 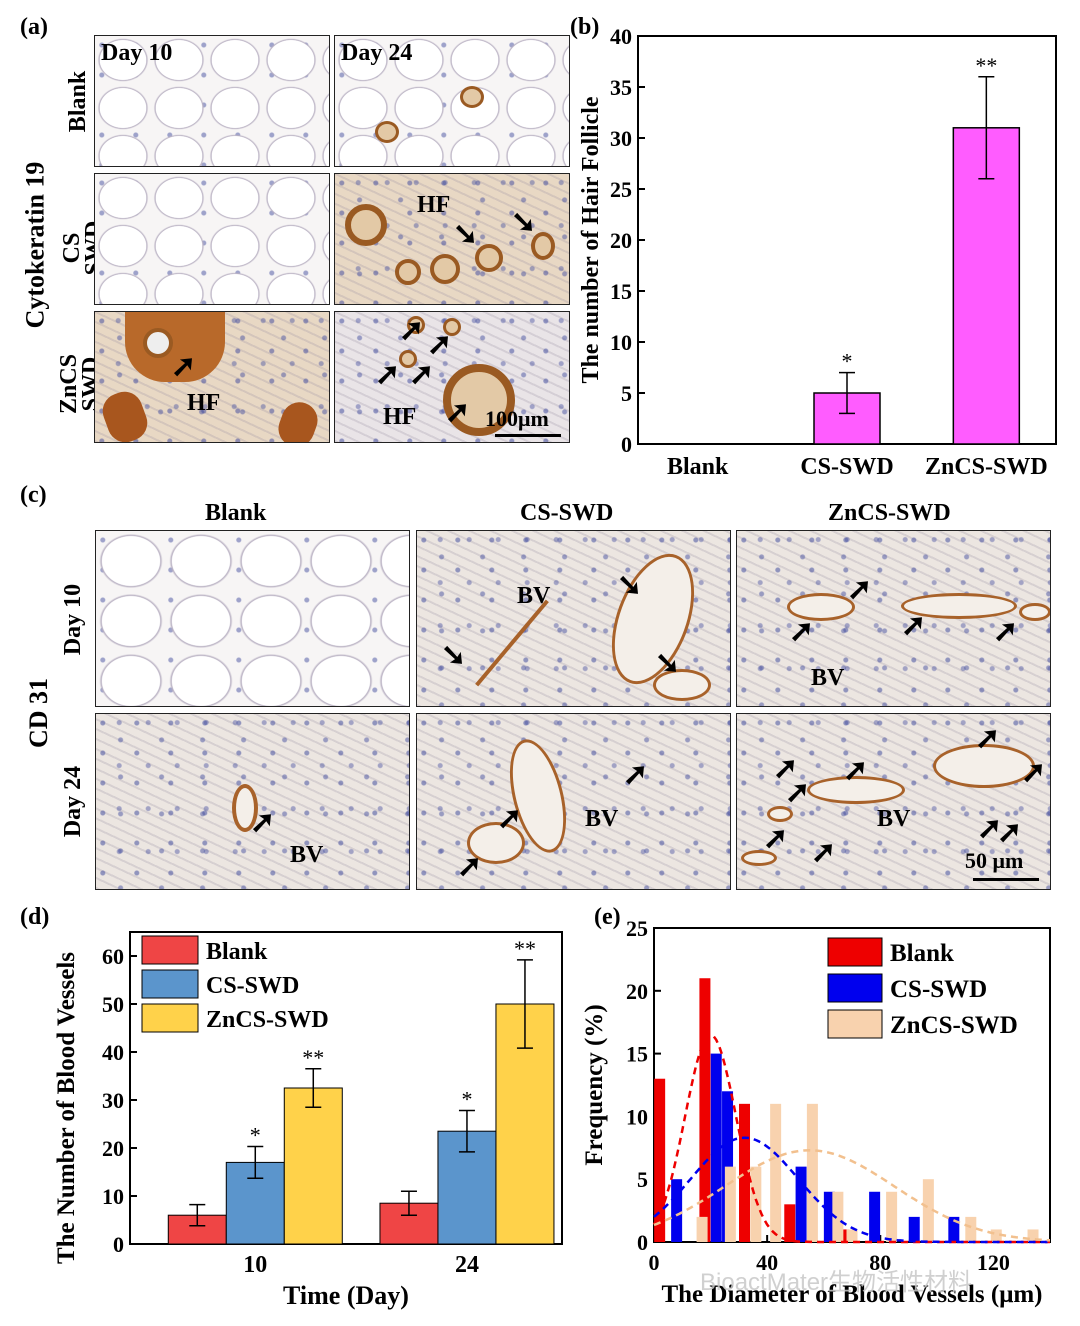 I want to click on legend-label: CS-SWD, so click(x=938, y=989).